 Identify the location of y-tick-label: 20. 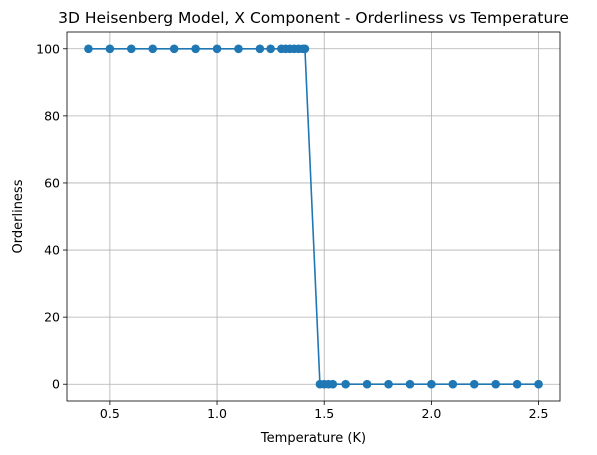
(52, 317).